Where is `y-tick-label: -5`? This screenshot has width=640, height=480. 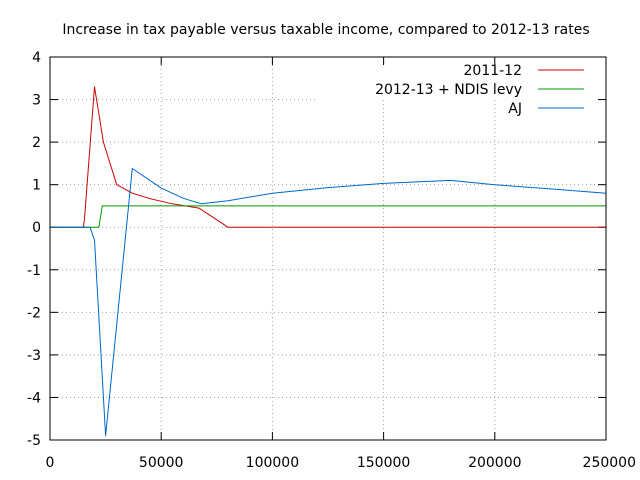 y-tick-label: -5 is located at coordinates (34, 441).